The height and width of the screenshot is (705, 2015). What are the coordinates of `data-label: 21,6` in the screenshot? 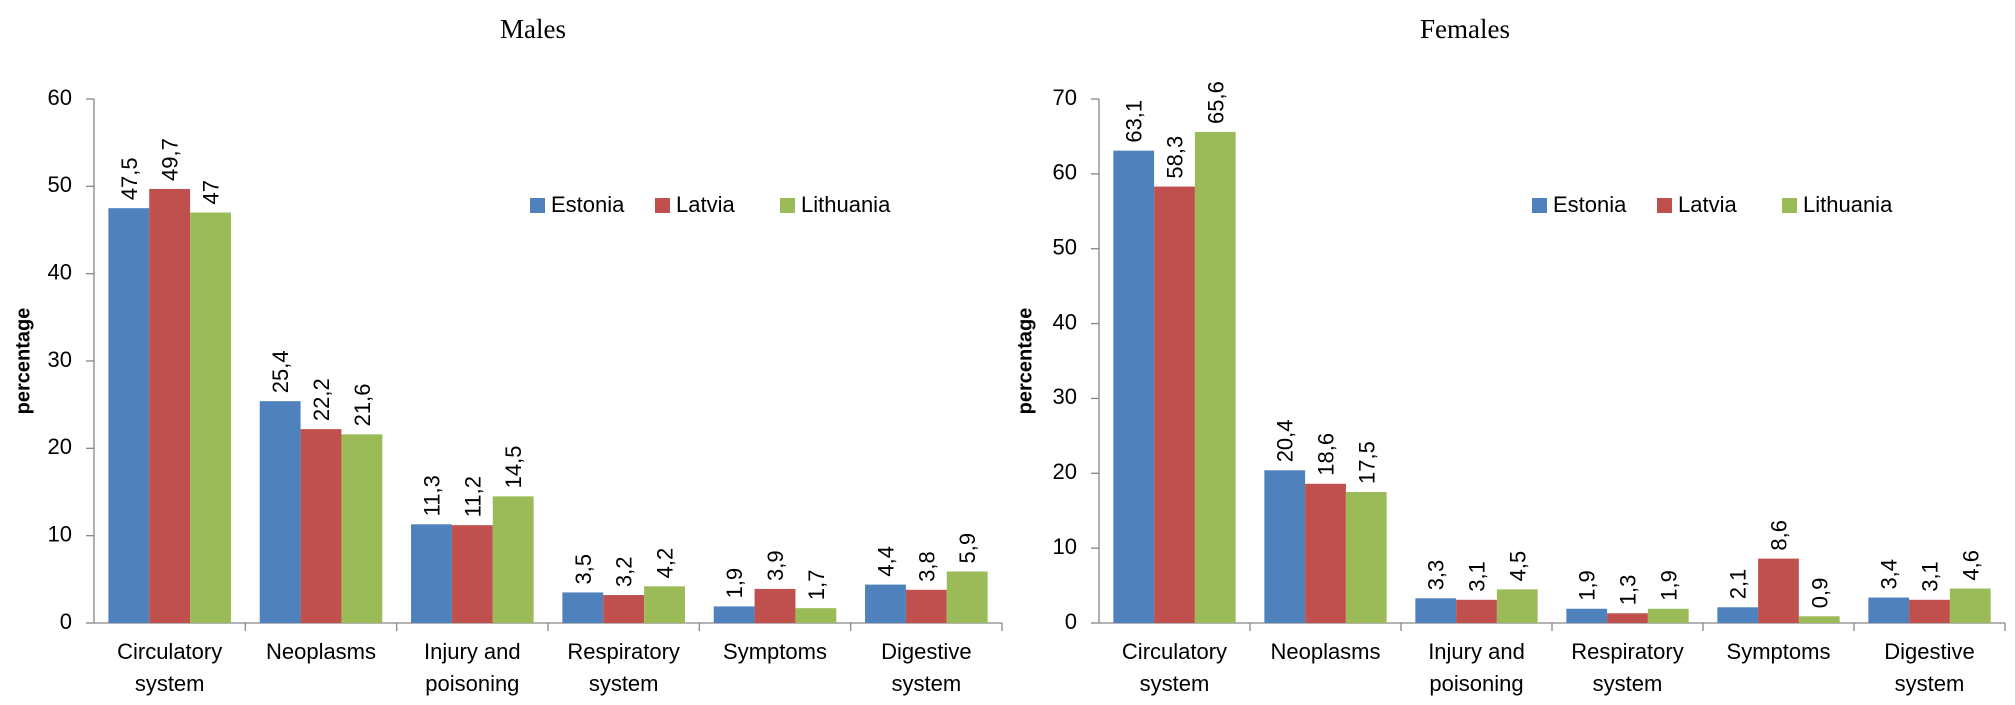 It's located at (362, 405).